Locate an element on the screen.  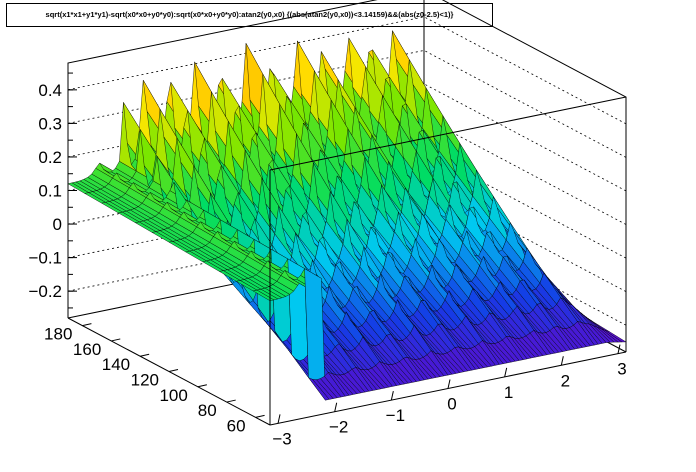
x-tick-label: 3 is located at coordinates (621, 369).